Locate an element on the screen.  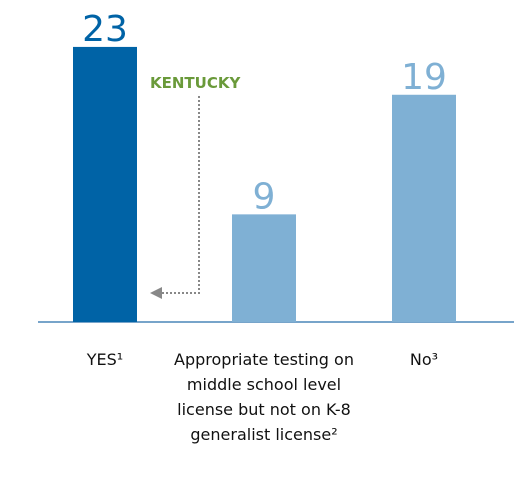
category-label: No³ is located at coordinates (424, 359).